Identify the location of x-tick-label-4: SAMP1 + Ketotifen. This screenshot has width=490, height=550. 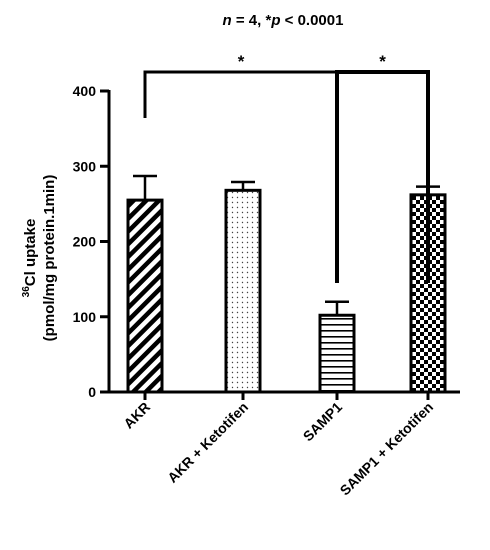
(387, 449).